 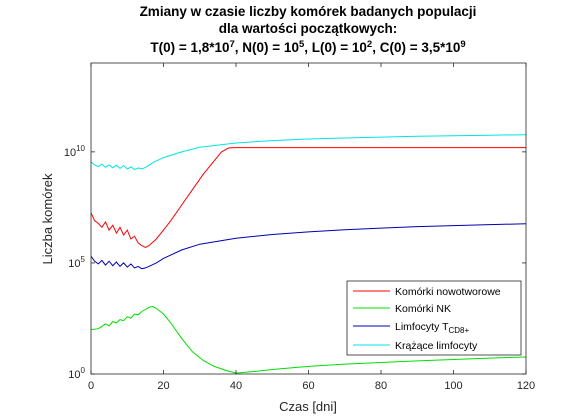 I want to click on y-tick-label: 10⁵, so click(x=76, y=262).